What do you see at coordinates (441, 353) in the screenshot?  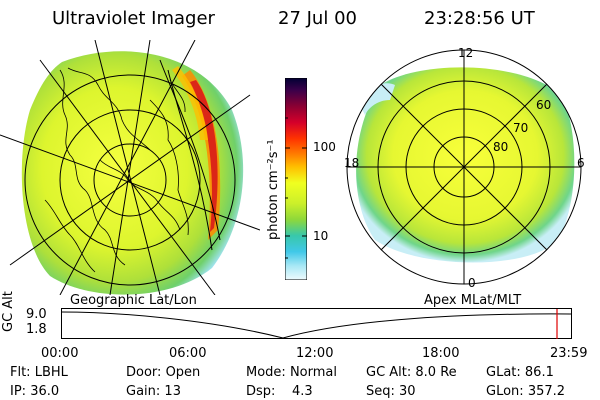 I see `time-tick-1800: 18:00` at bounding box center [441, 353].